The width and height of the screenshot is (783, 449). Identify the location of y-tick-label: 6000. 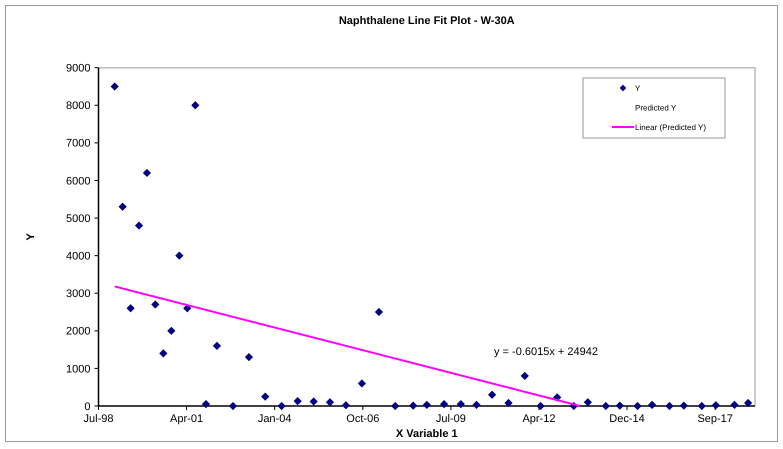
(78, 181).